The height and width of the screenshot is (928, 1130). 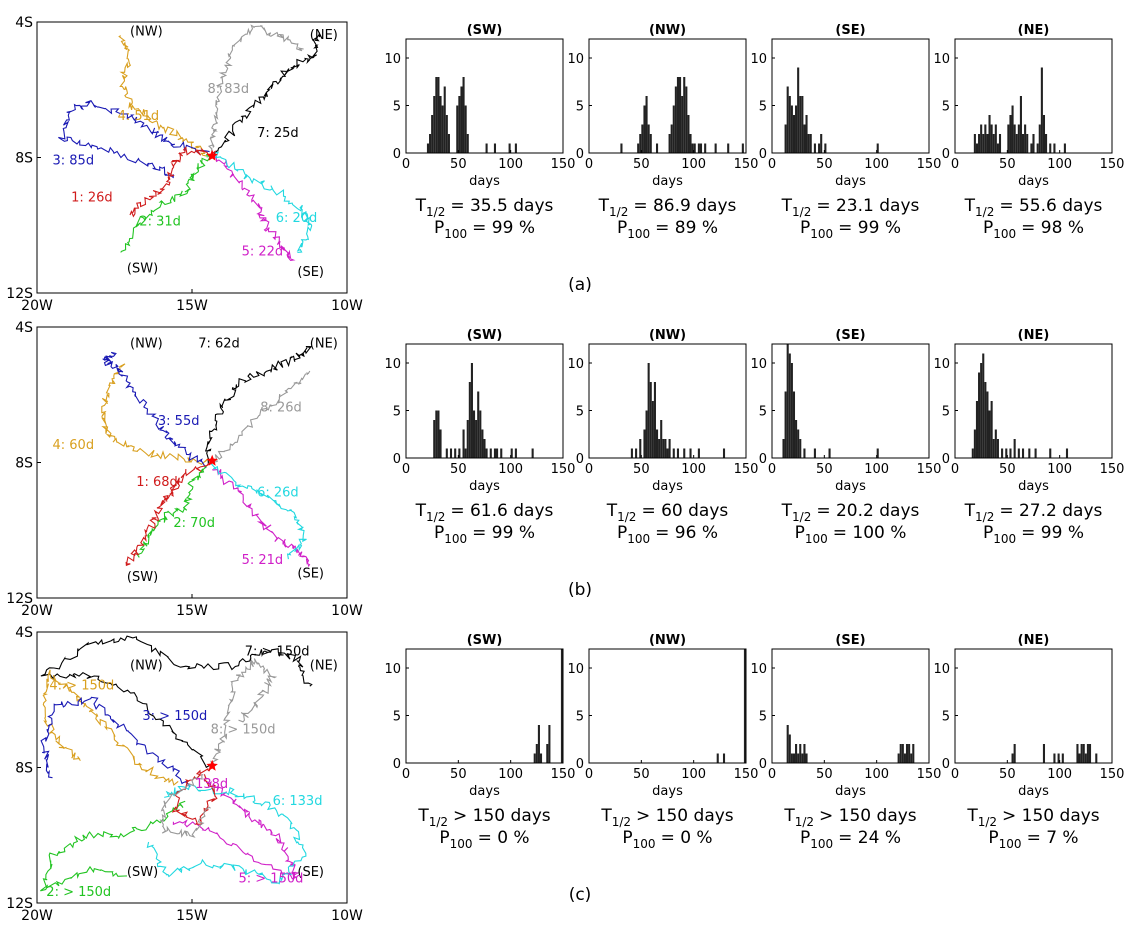 What do you see at coordinates (667, 839) in the screenshot?
I see `p100-stat: P100 = 0 %` at bounding box center [667, 839].